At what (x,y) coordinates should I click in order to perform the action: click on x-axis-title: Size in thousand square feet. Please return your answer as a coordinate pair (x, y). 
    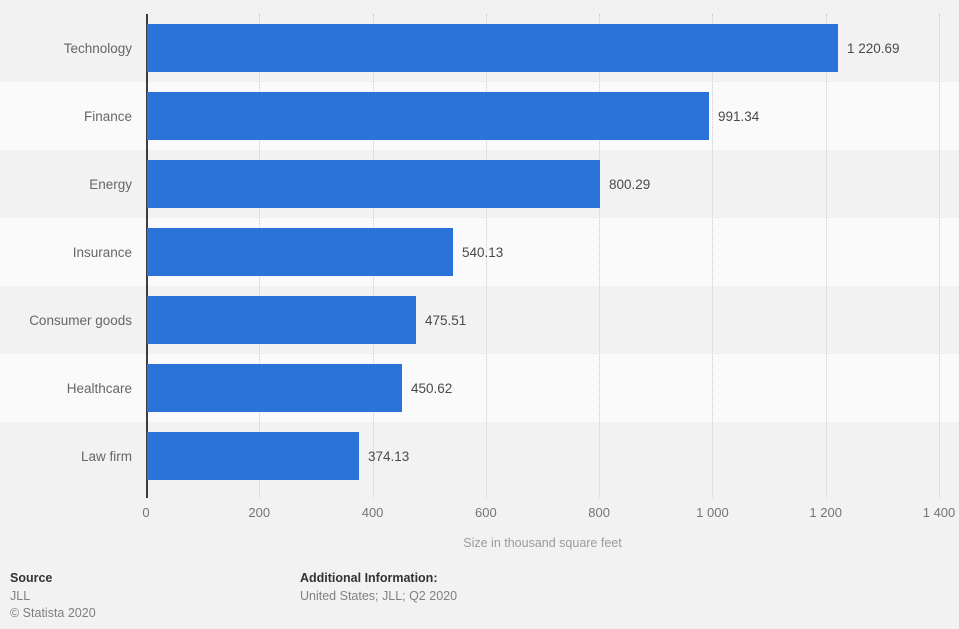
    Looking at the image, I should click on (542, 543).